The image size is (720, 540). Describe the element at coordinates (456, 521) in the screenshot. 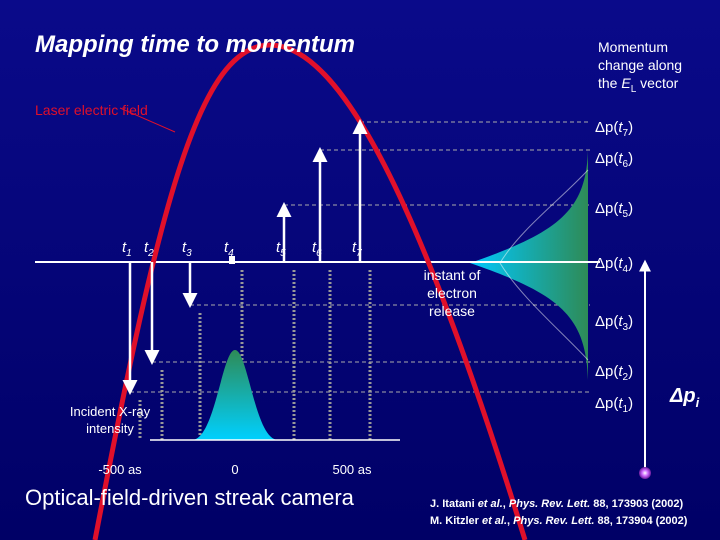

I see `reference-part: M. Kitzler` at that location.